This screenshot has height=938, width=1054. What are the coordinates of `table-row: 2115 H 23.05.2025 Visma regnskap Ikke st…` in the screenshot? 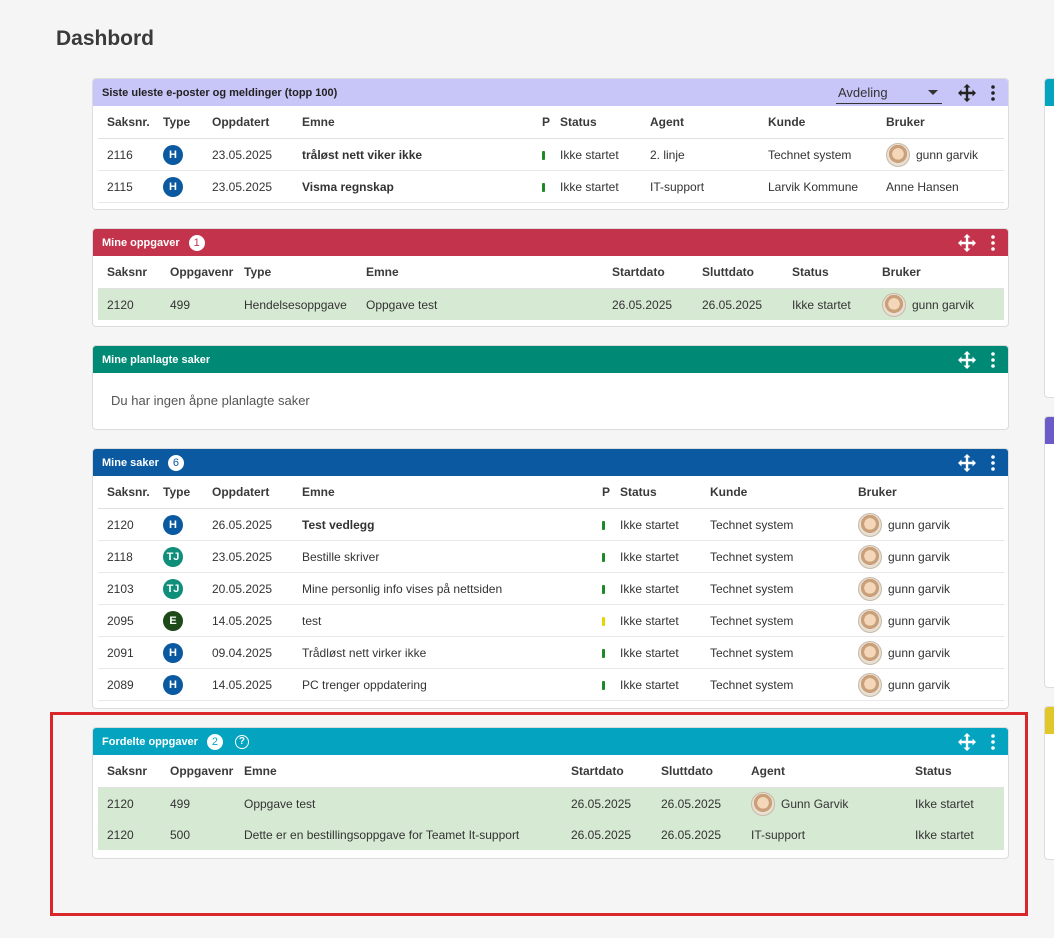 It's located at (551, 186).